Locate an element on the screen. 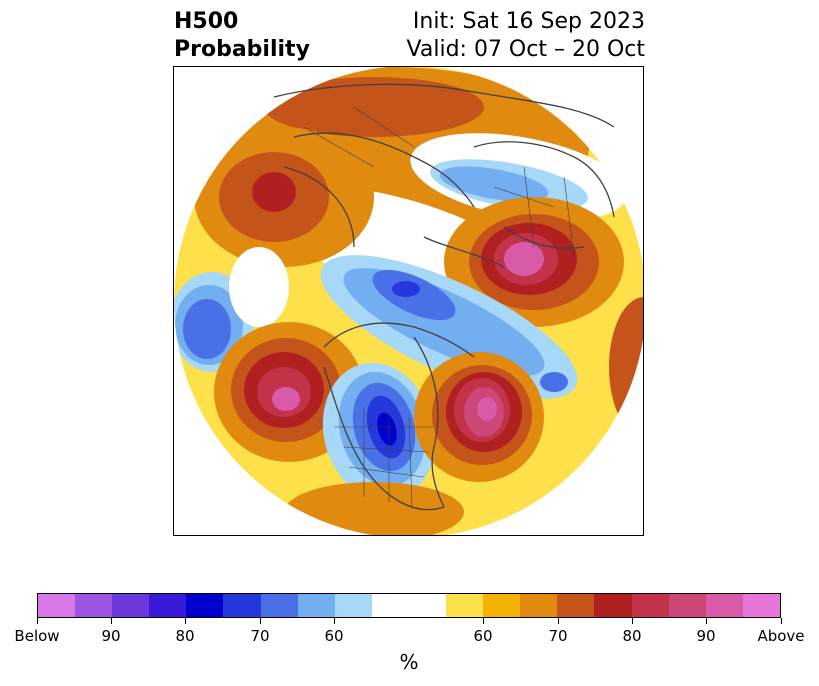 This screenshot has width=819, height=686. colorbar-tick-label: Below is located at coordinates (37, 636).